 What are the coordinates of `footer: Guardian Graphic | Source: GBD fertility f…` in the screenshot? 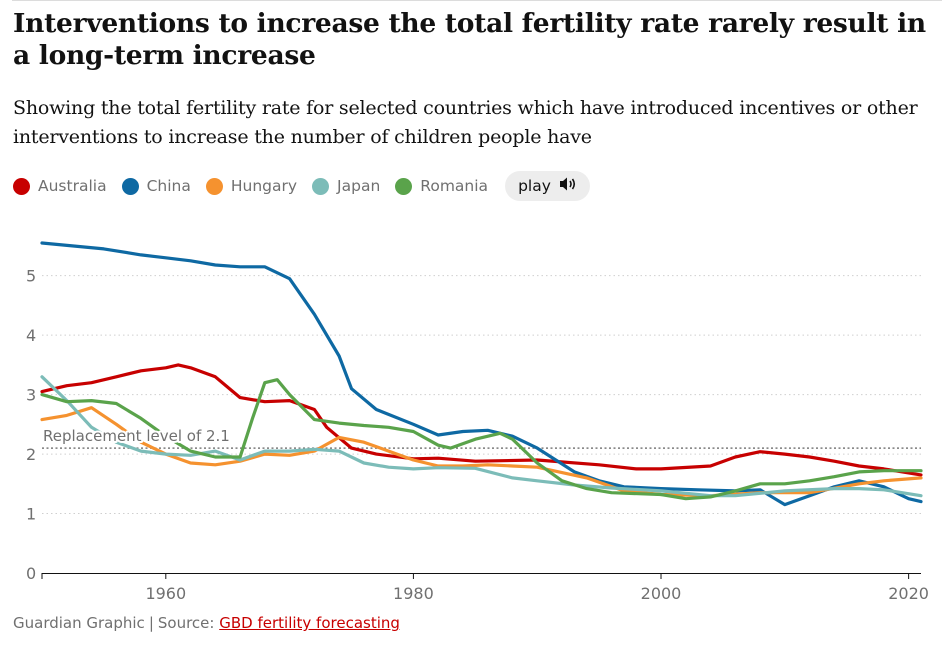 It's located at (206, 623).